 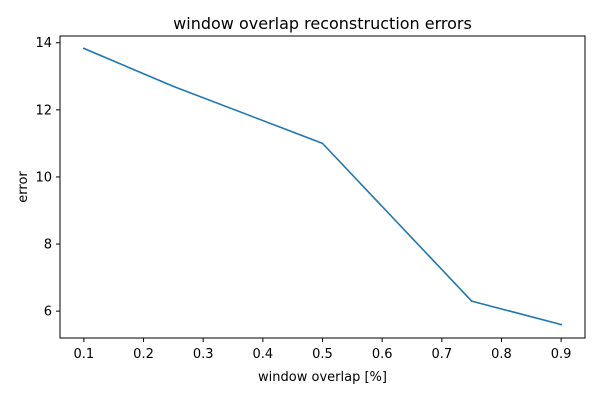 I want to click on chart-title: window overlap reconstruction errors, so click(x=322, y=23).